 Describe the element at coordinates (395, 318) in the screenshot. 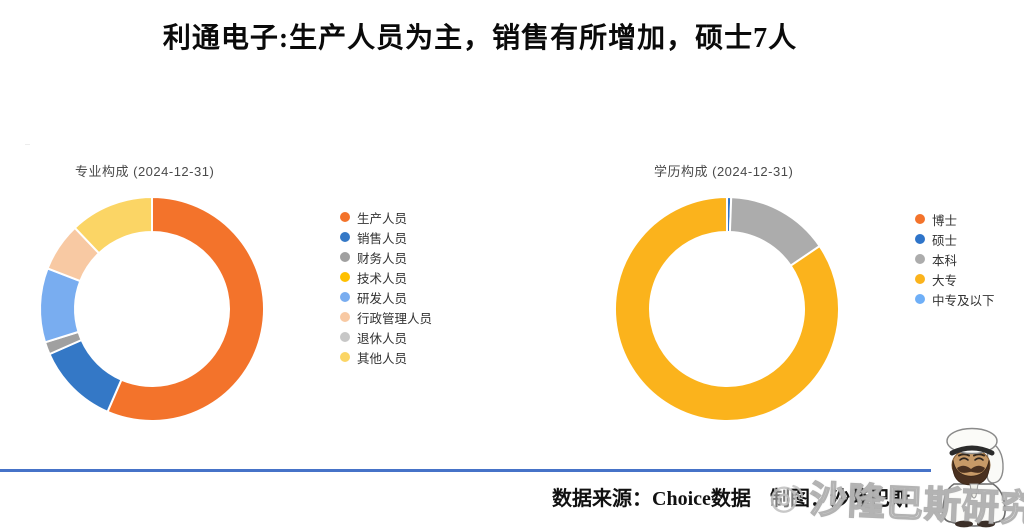

I see `legend-label: 行政管理人员` at that location.